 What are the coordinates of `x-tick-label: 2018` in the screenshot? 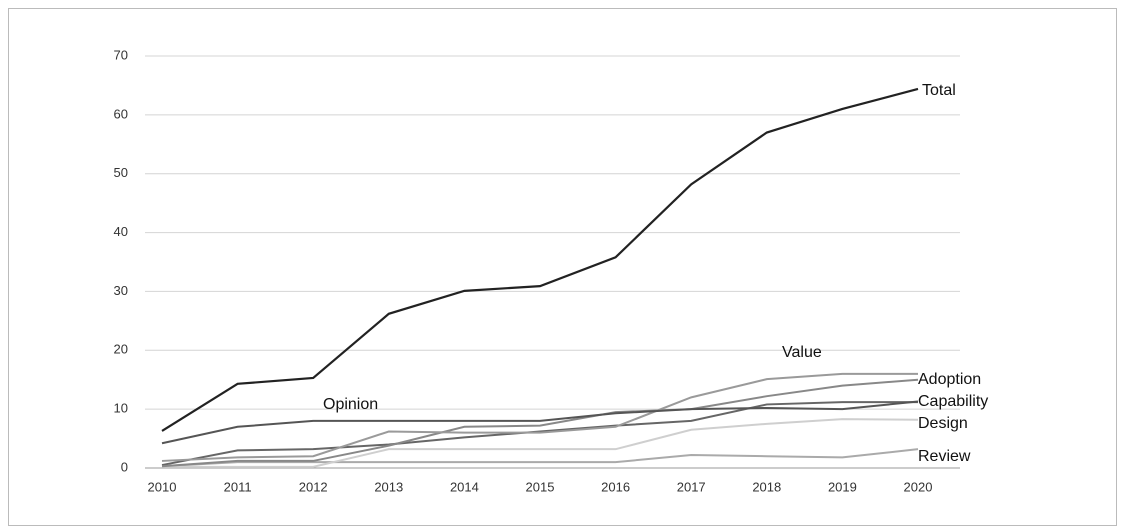 It's located at (766, 486).